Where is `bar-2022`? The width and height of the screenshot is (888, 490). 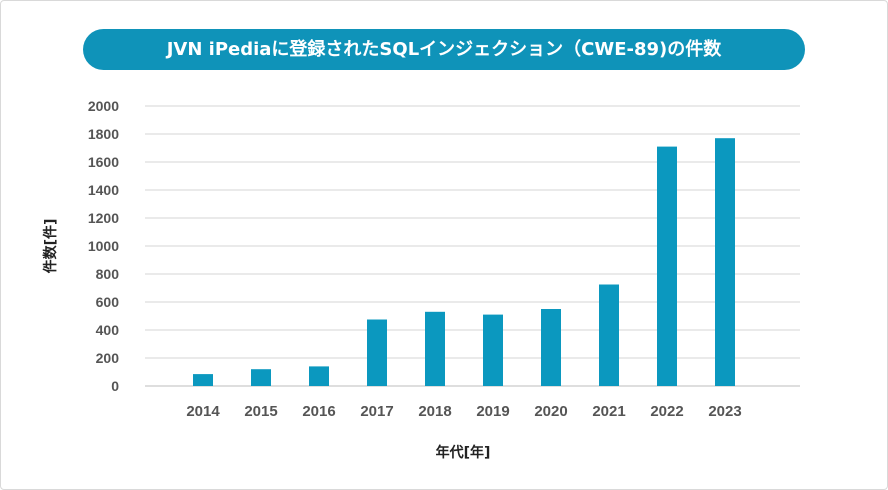 bar-2022 is located at coordinates (667, 266).